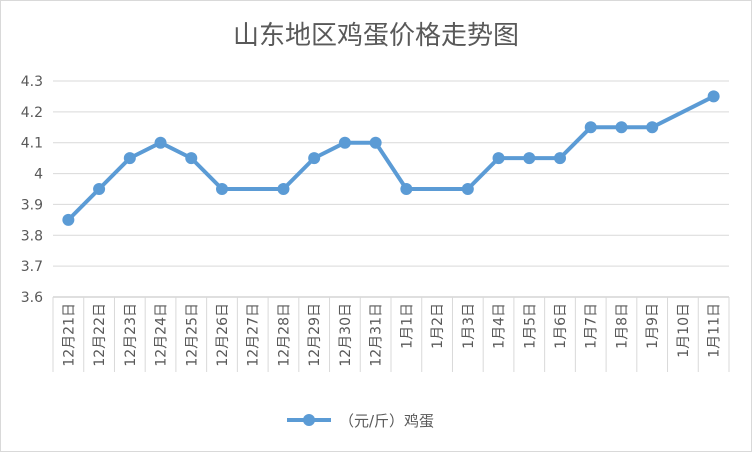 This screenshot has height=452, width=752. What do you see at coordinates (32, 205) in the screenshot?
I see `y-tick-label: 3.9` at bounding box center [32, 205].